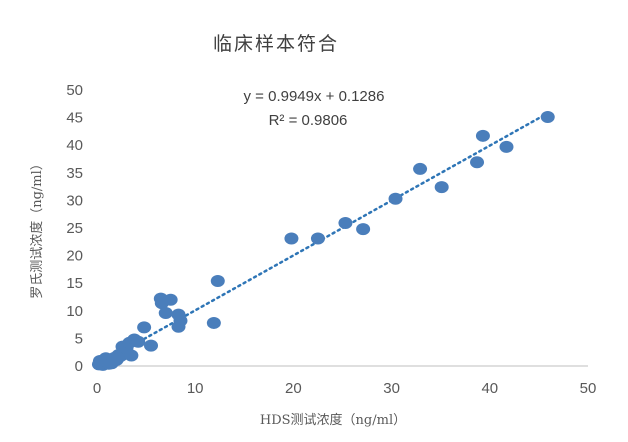  Describe the element at coordinates (97, 388) in the screenshot. I see `x-tick-label: 0` at that location.